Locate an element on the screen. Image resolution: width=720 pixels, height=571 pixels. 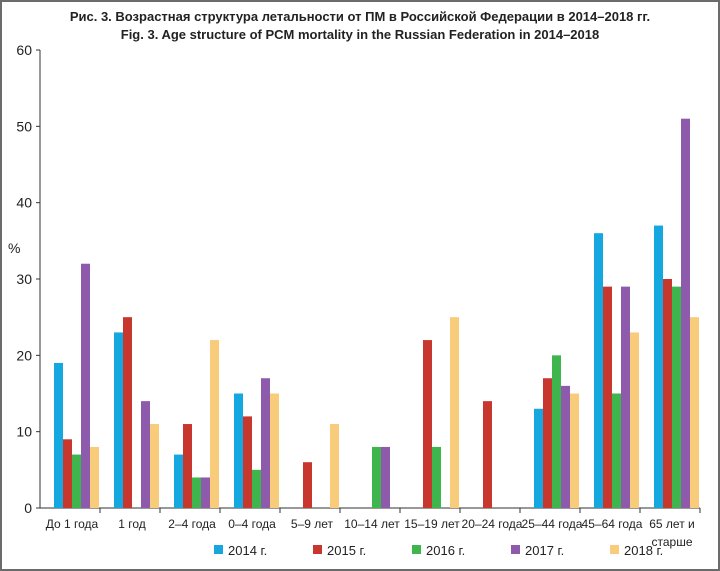
x-tick-label: старше is located at coordinates (671, 542).